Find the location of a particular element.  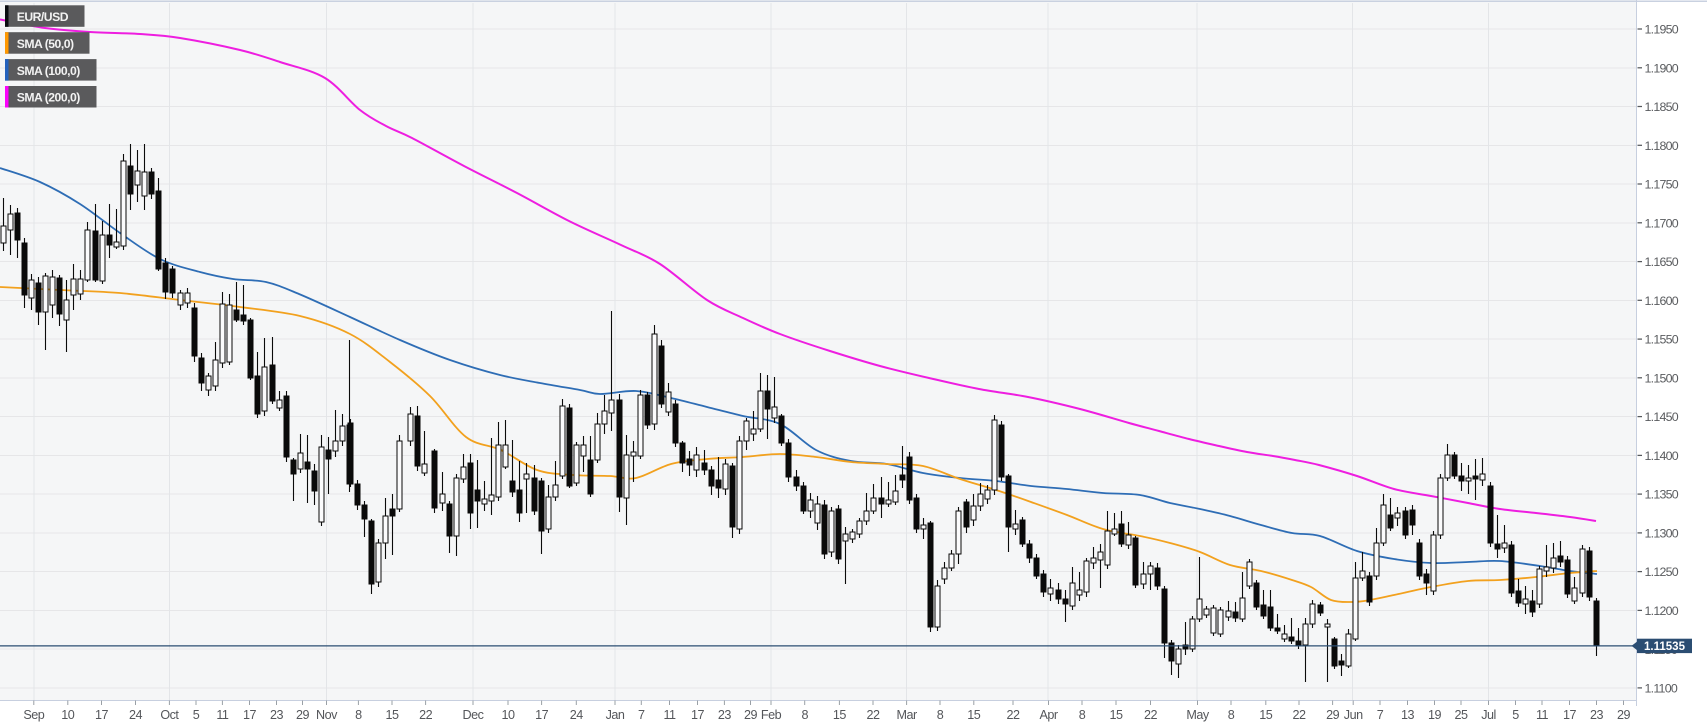

svg-text: 1.1300 is located at coordinates (1662, 534).